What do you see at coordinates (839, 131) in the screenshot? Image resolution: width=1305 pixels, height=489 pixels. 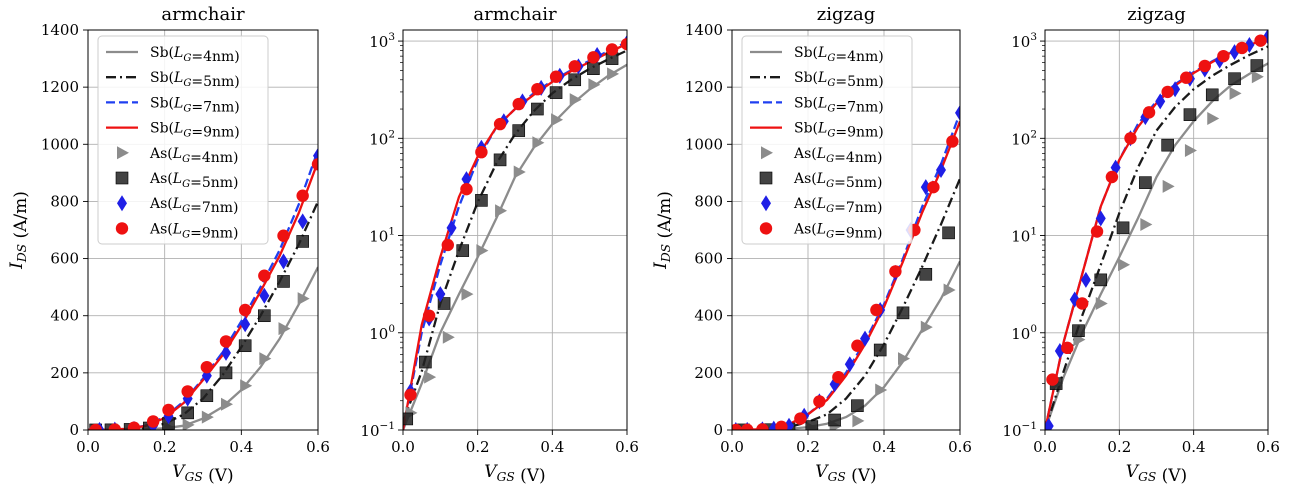 I see `legend-label: Sb(LG=9nm)` at bounding box center [839, 131].